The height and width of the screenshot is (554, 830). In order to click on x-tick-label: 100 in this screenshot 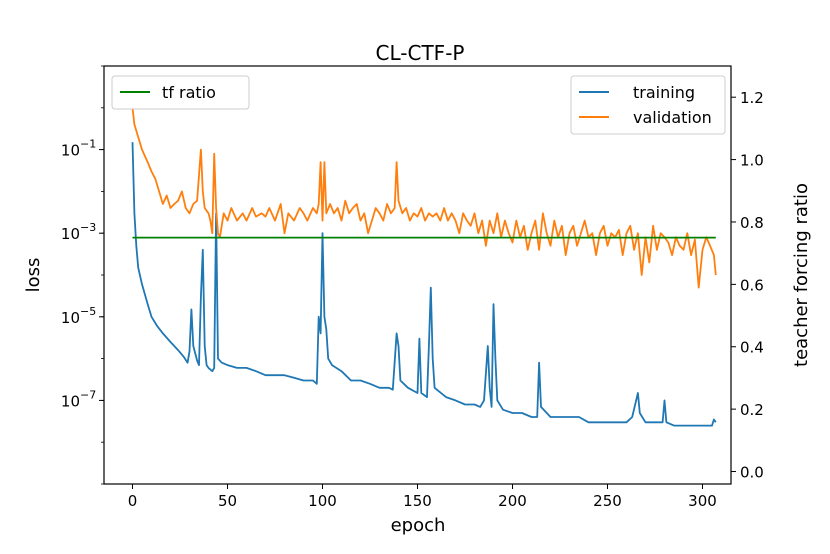, I will do `click(322, 501)`.